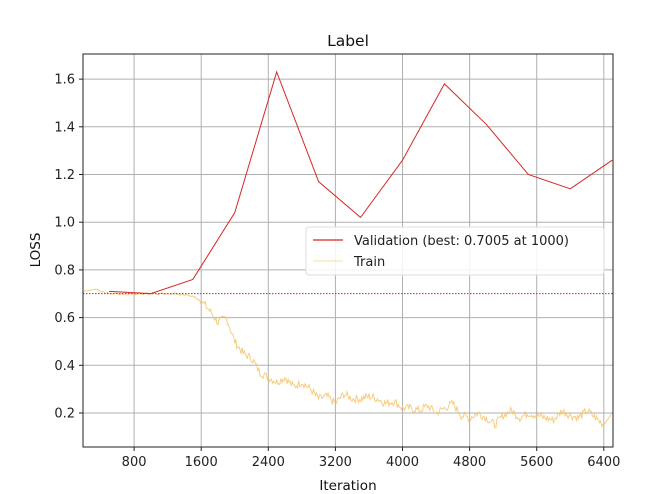  What do you see at coordinates (64, 366) in the screenshot?
I see `y-tick-label: 0.4` at bounding box center [64, 366].